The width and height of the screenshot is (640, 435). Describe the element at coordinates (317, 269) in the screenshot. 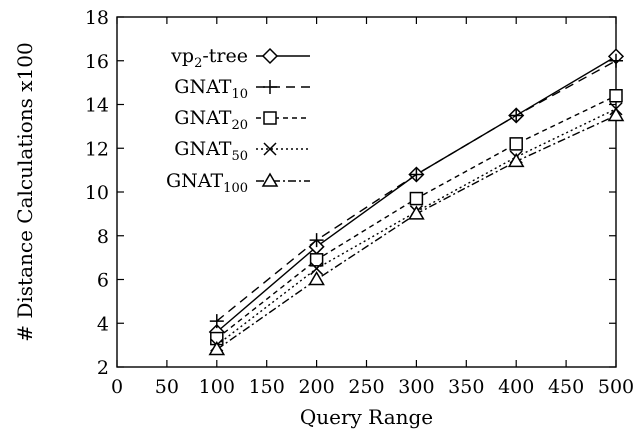

I see `data-point-GNAT50` at that location.